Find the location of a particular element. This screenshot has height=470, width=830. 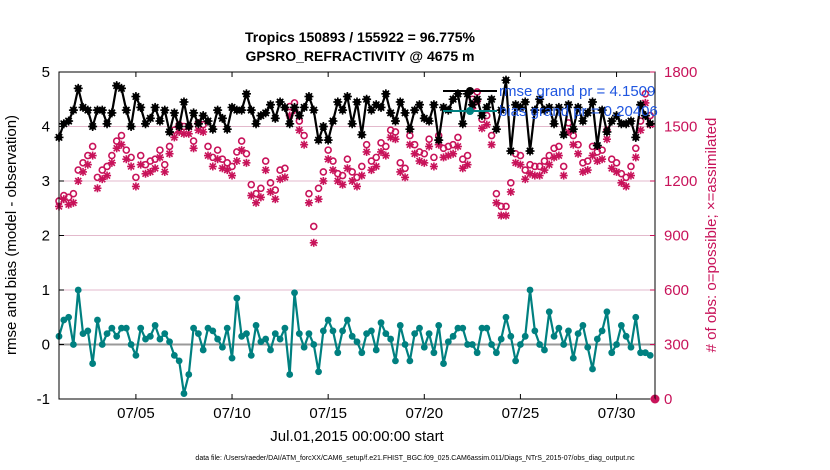

rmse-line is located at coordinates (354, 116).